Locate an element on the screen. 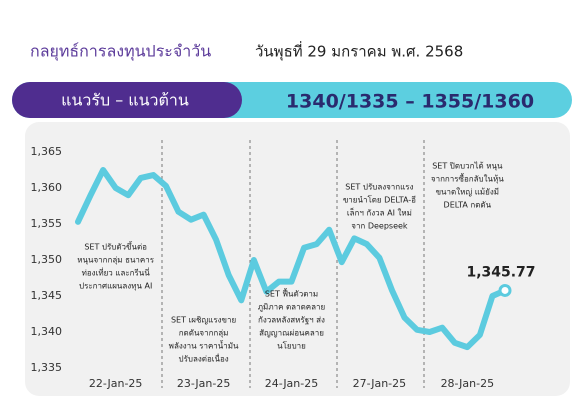 This screenshot has height=406, width=576. y-tick-label: 1,340 is located at coordinates (47, 331).